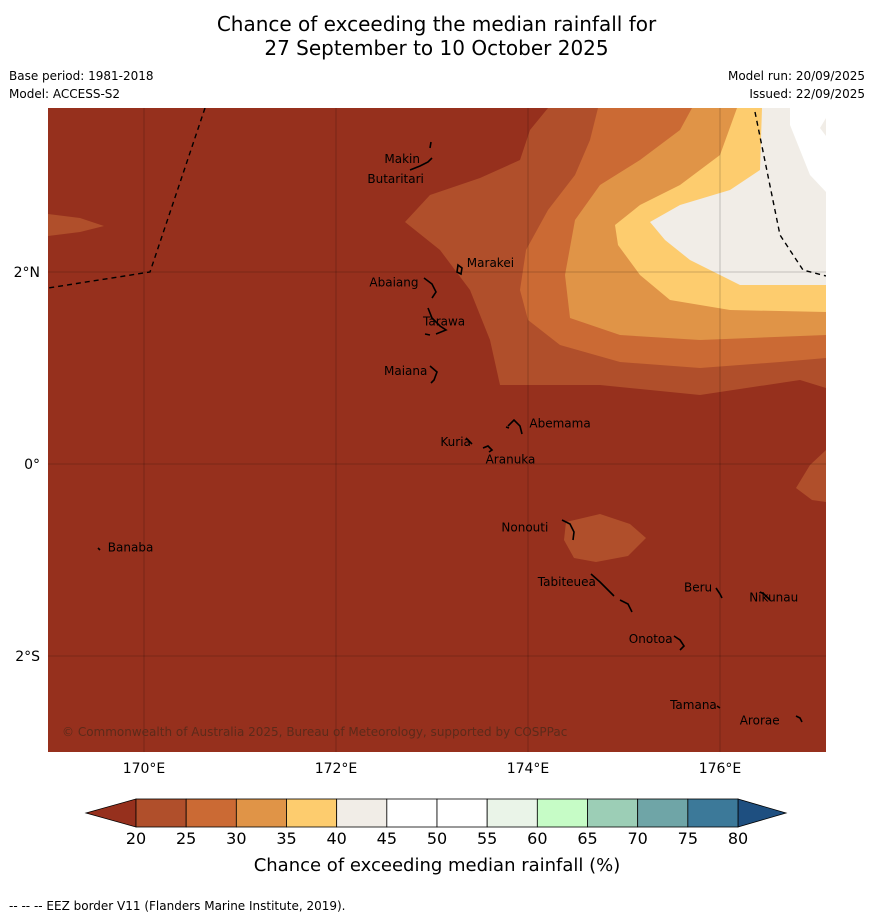 This screenshot has width=873, height=919. What do you see at coordinates (402, 159) in the screenshot?
I see `island-label-makin: Makin` at bounding box center [402, 159].